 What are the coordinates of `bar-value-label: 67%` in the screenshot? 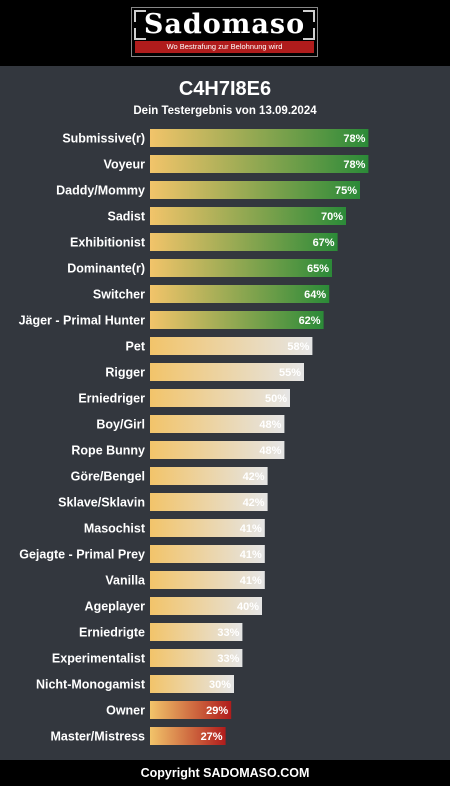 It's located at (324, 243).